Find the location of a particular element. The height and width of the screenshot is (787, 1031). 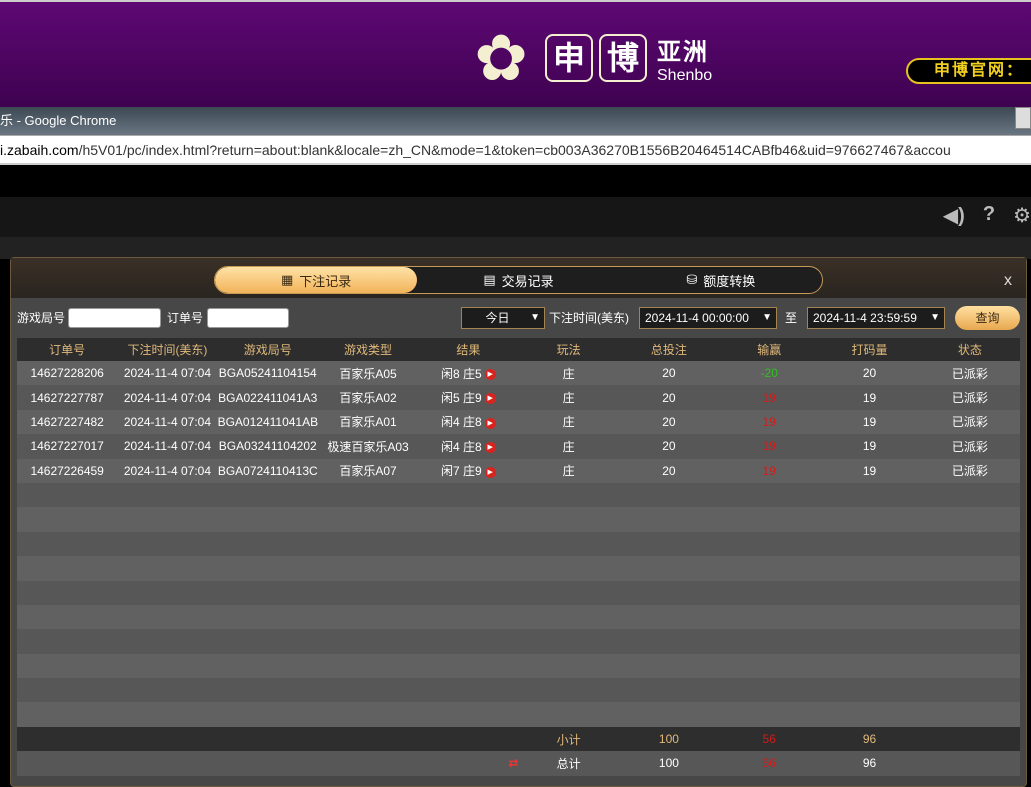

cell-time: 2024-11-4 07:04 is located at coordinates (167, 422).